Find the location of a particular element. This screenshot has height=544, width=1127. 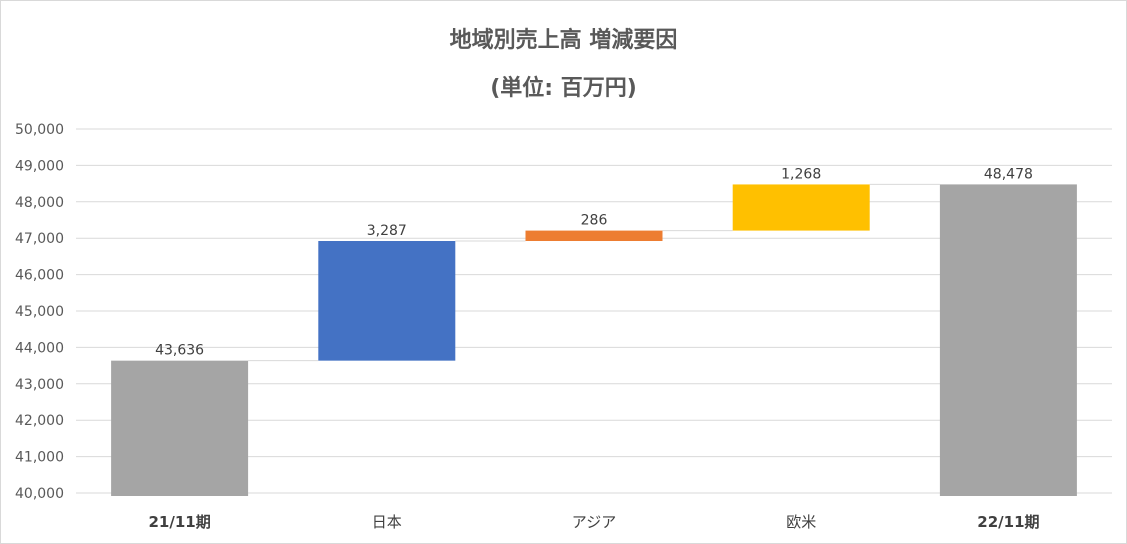

x-category-label: 日本 is located at coordinates (387, 522).